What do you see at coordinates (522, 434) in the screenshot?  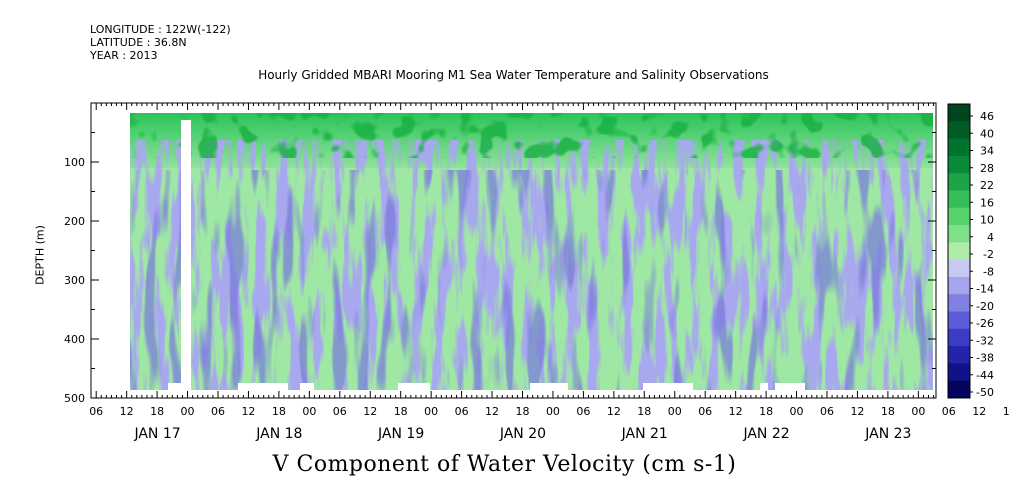 I see `x-day-label: JAN 20` at bounding box center [522, 434].